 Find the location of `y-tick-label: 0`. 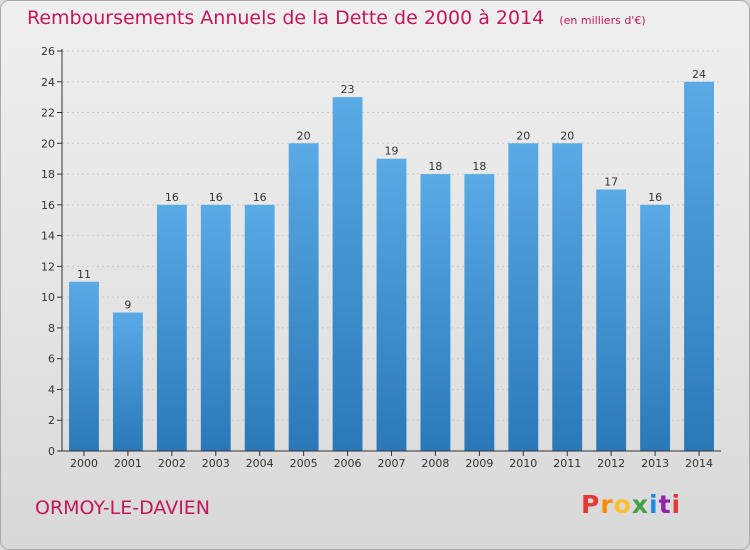

y-tick-label: 0 is located at coordinates (51, 451).